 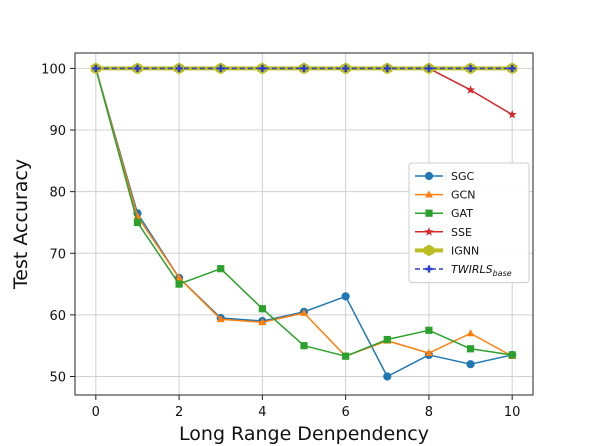 What do you see at coordinates (472, 269) in the screenshot?
I see `legend-label-main: TWIRLS` at bounding box center [472, 269].